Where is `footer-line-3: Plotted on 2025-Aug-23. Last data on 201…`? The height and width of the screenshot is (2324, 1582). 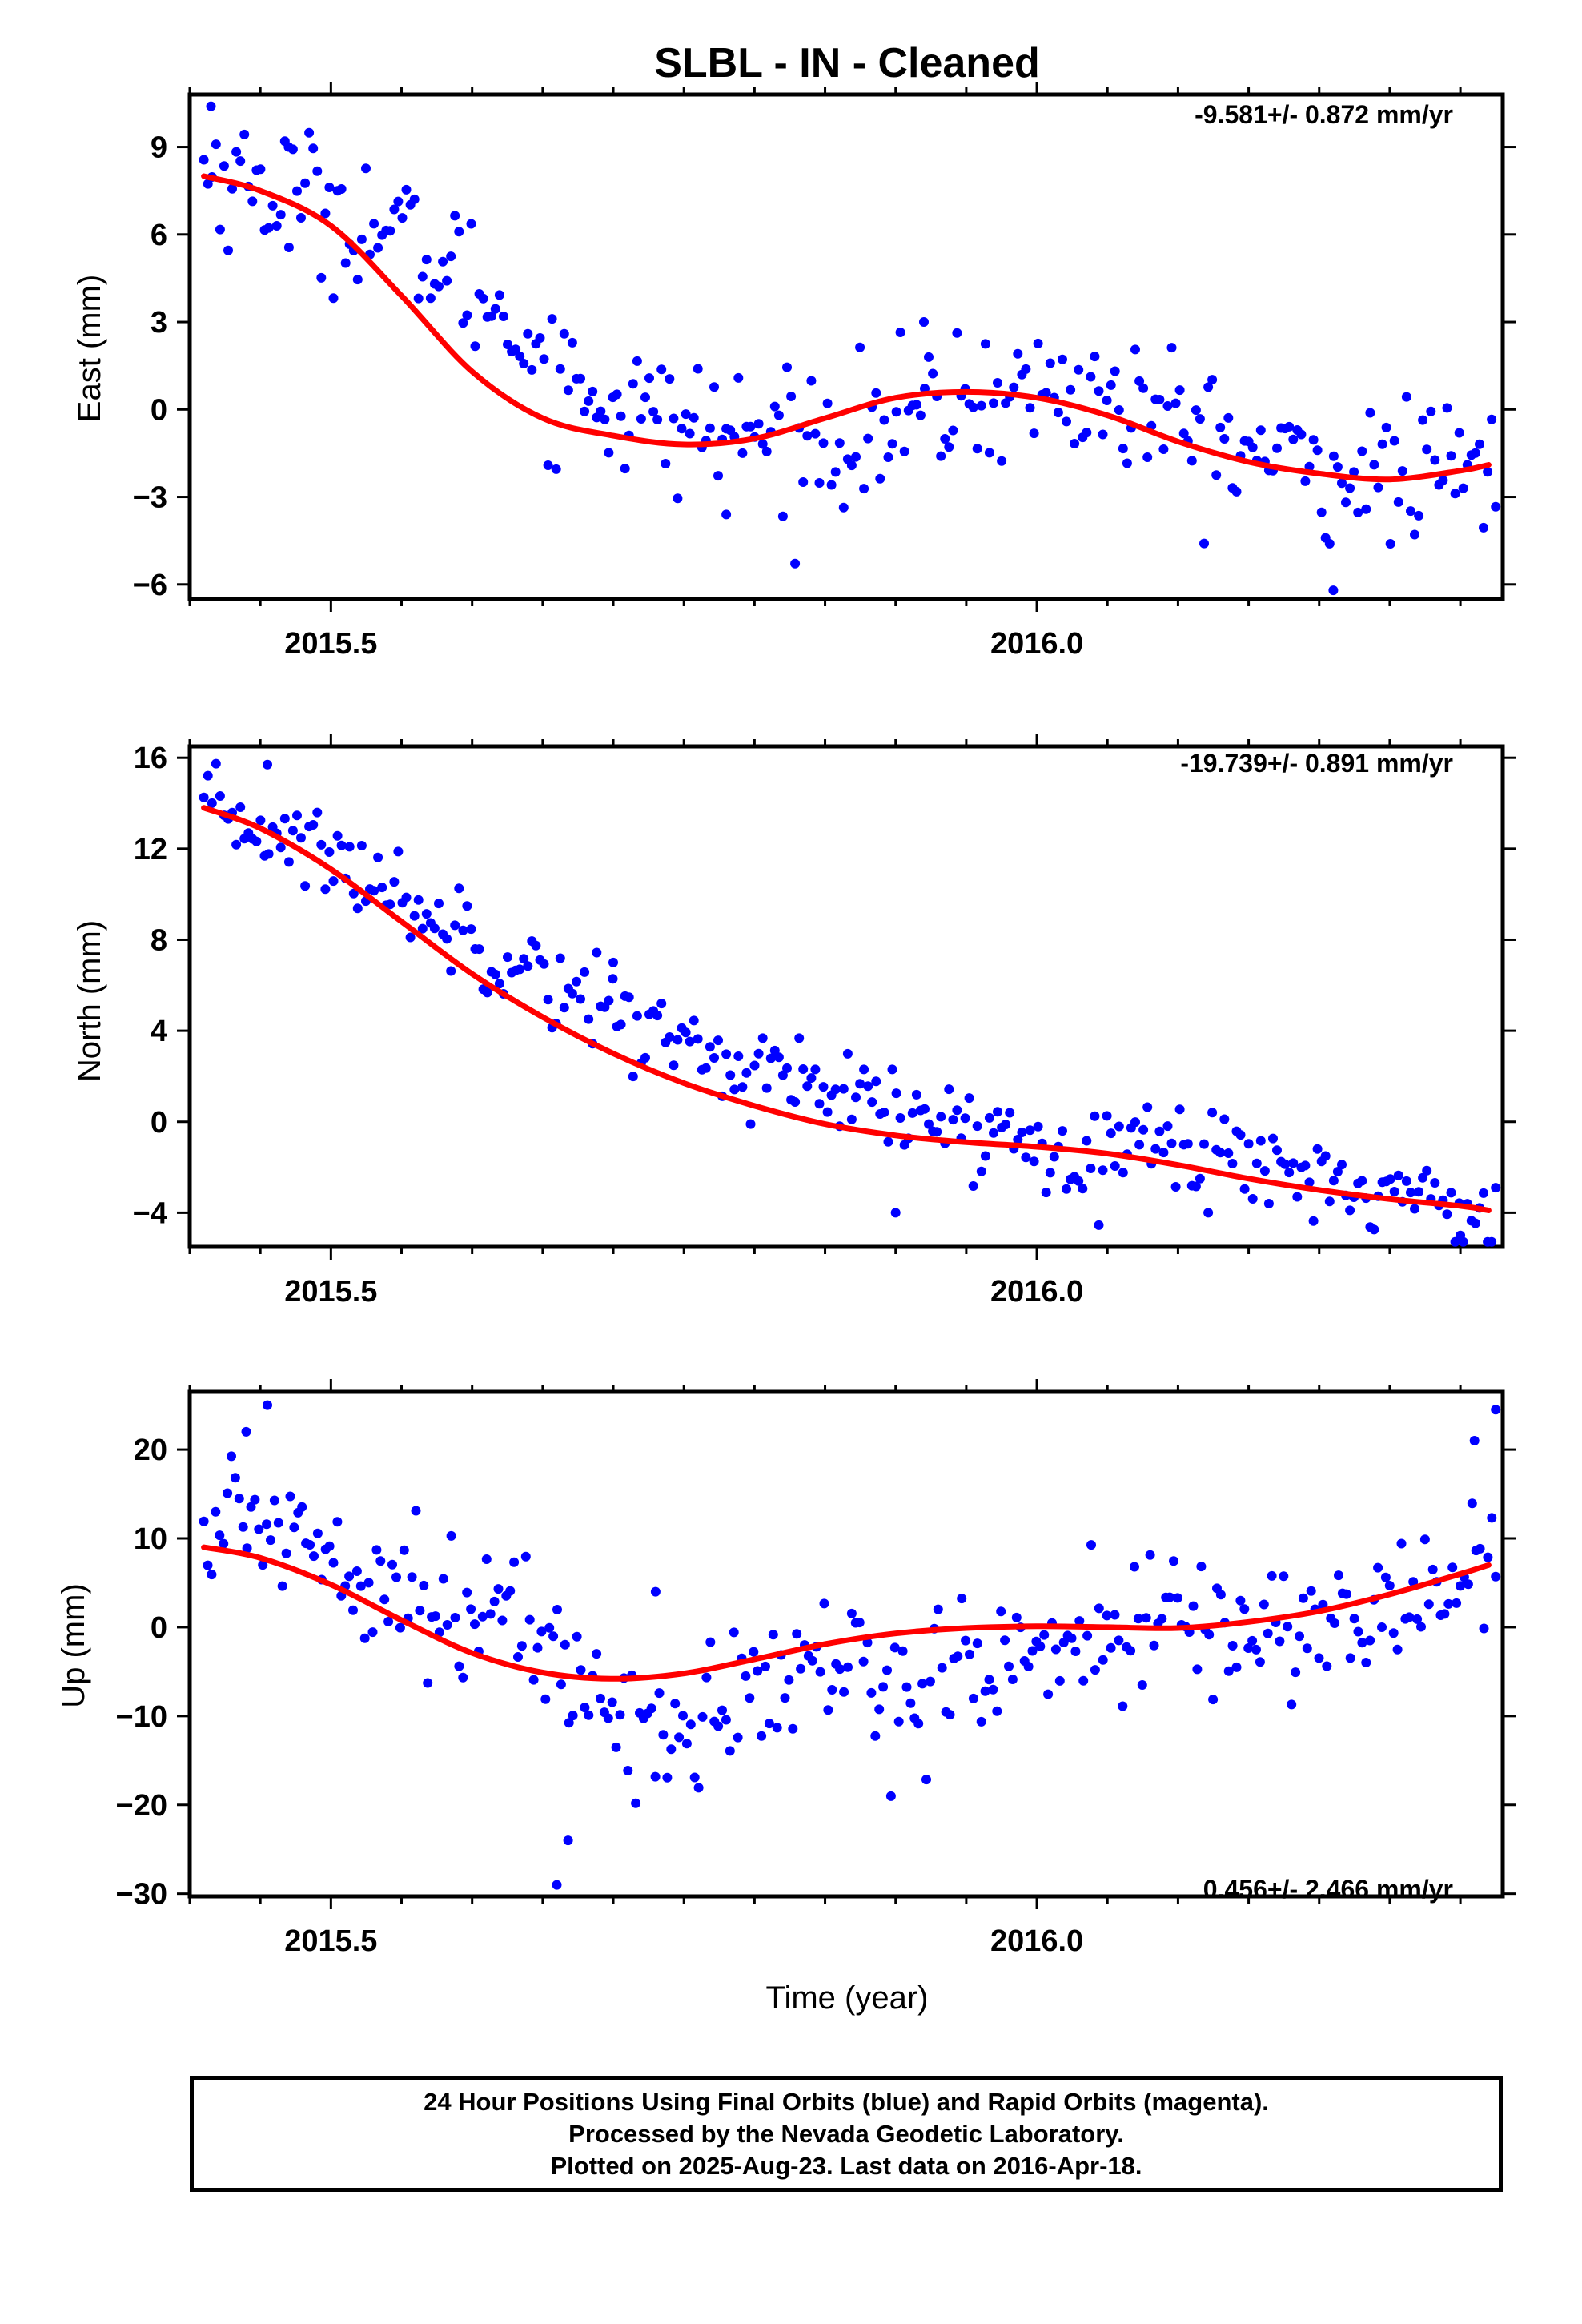
footer-line-3: Plotted on 2025-Aug-23. Last data on 201… is located at coordinates (846, 2165).